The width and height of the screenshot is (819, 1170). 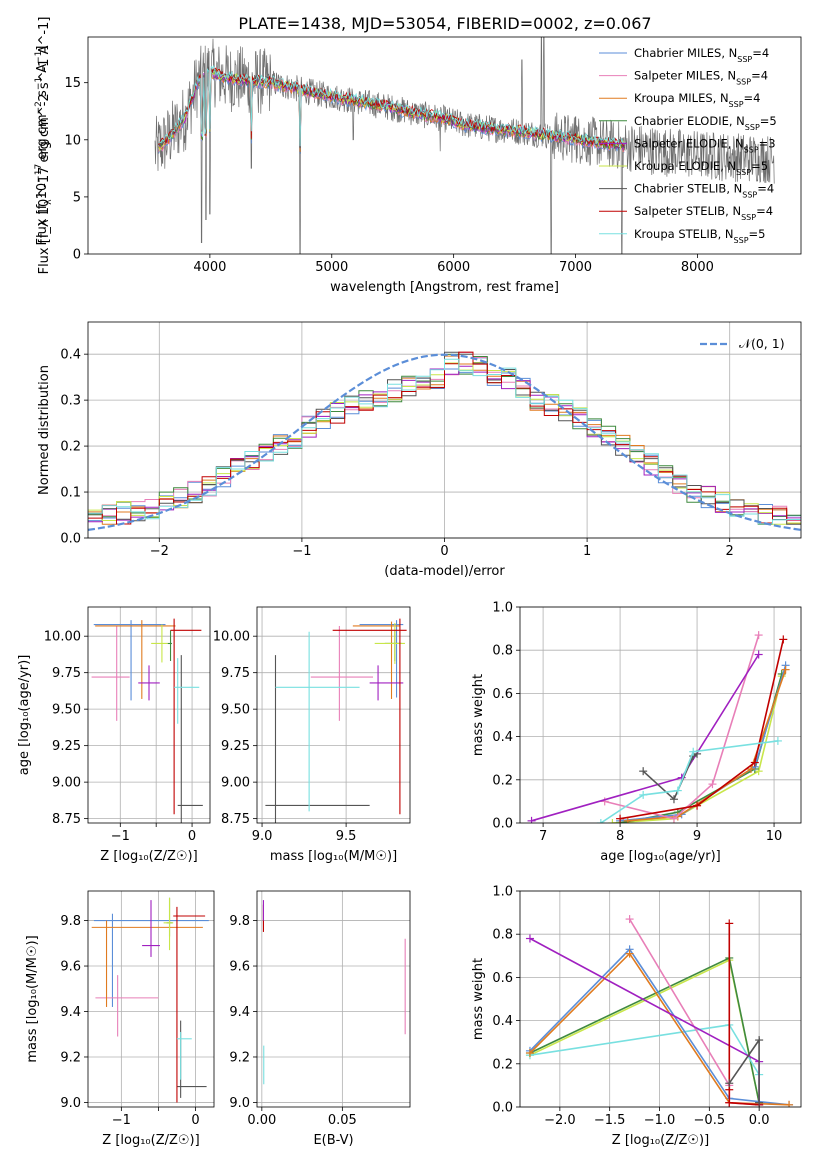 I want to click on x-tick-label: 9, so click(x=697, y=836).